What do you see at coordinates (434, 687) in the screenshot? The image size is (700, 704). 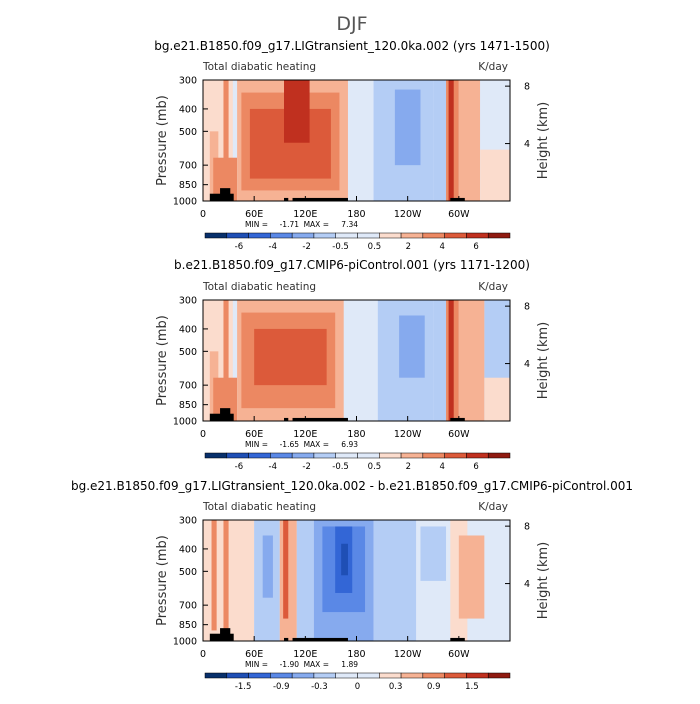 I see `colorbar-label: 0.9` at bounding box center [434, 687].